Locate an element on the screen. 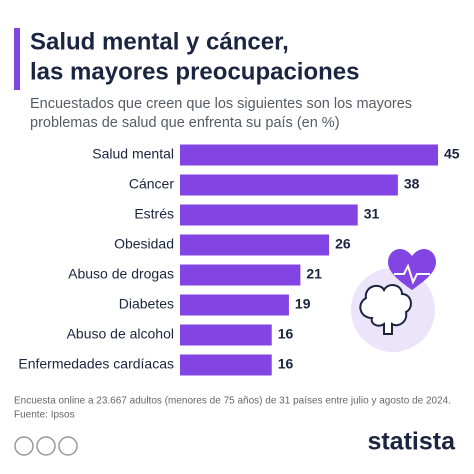 The image size is (474, 474). category-label: Estrés is located at coordinates (154, 214).